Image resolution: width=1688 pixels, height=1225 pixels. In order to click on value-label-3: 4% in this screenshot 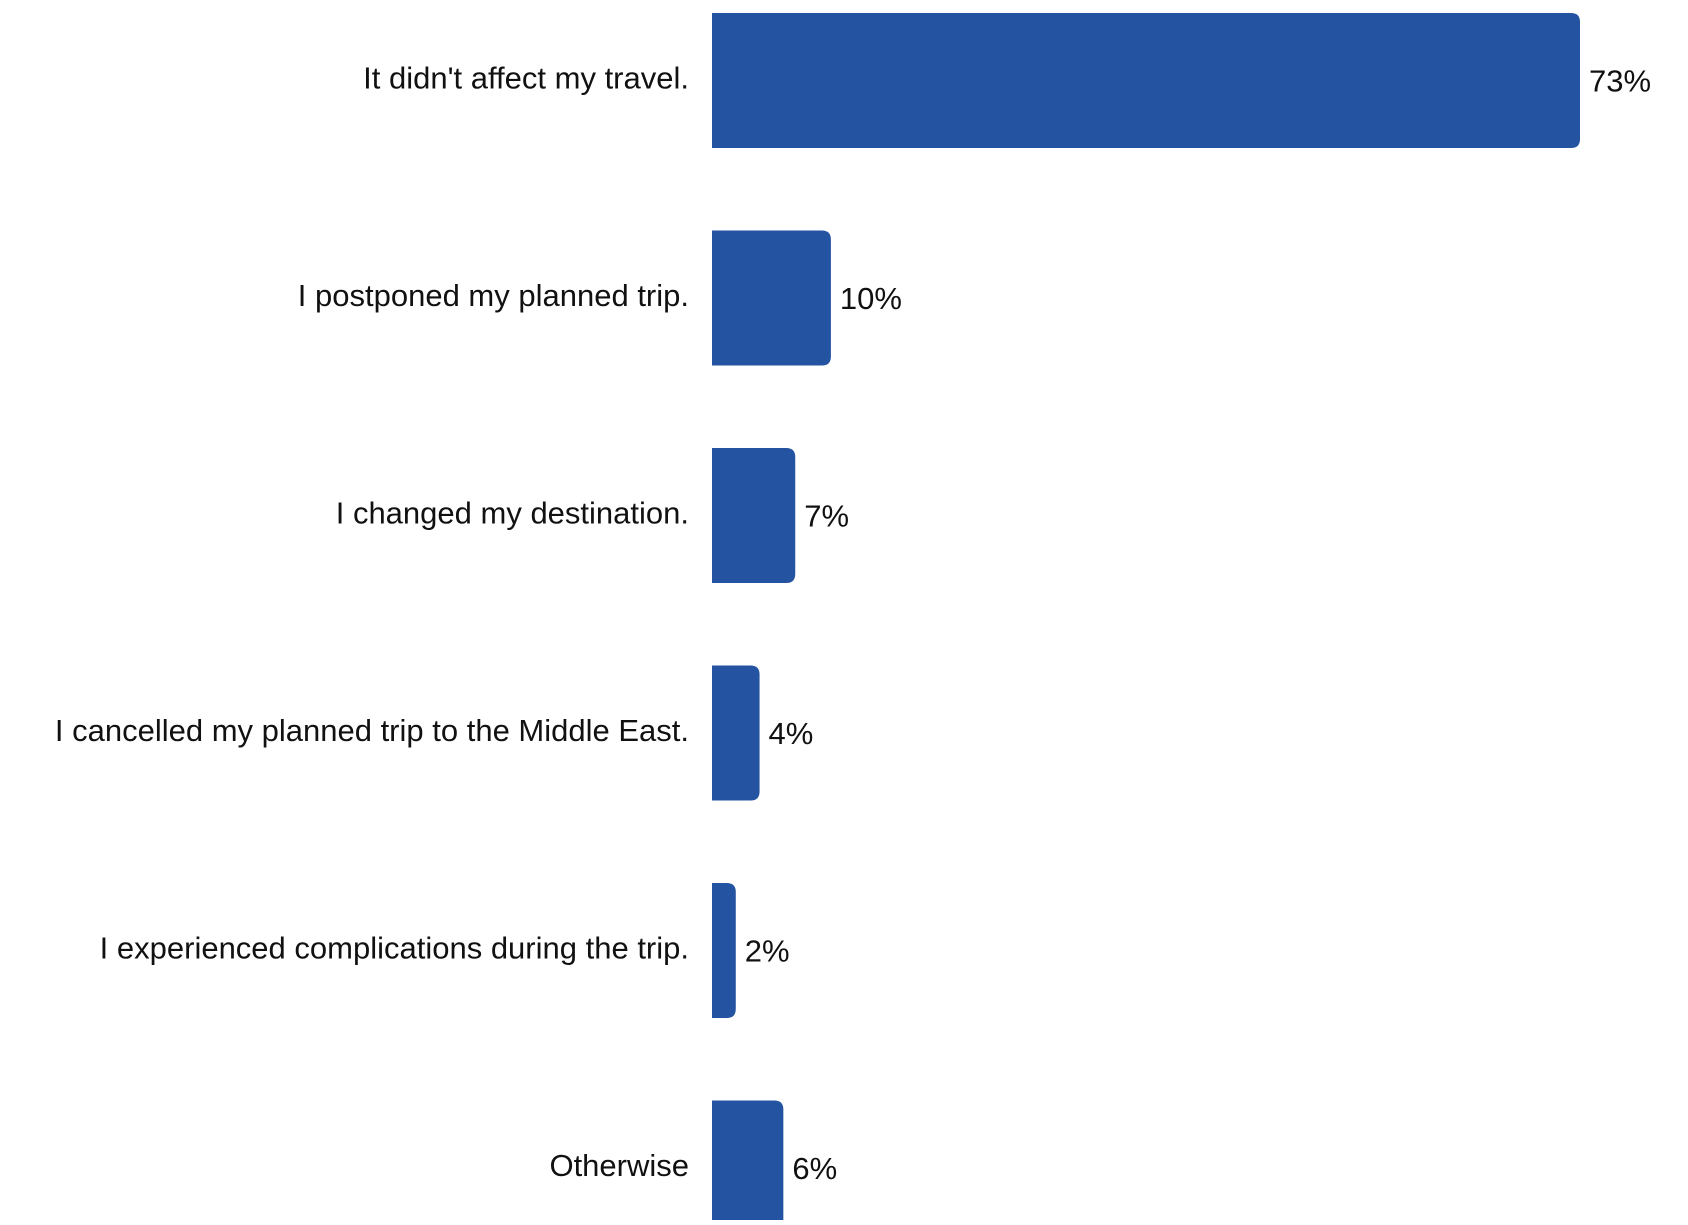, I will do `click(791, 733)`.